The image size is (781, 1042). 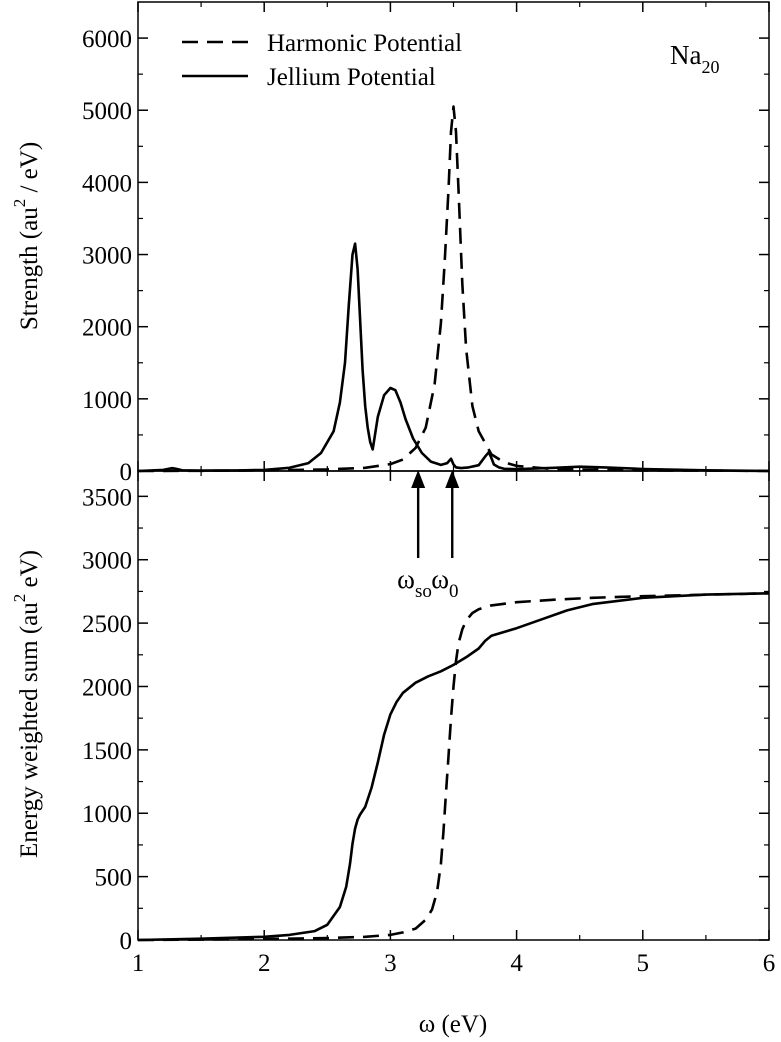 I want to click on ews-xtick-label: 5, so click(x=643, y=963).